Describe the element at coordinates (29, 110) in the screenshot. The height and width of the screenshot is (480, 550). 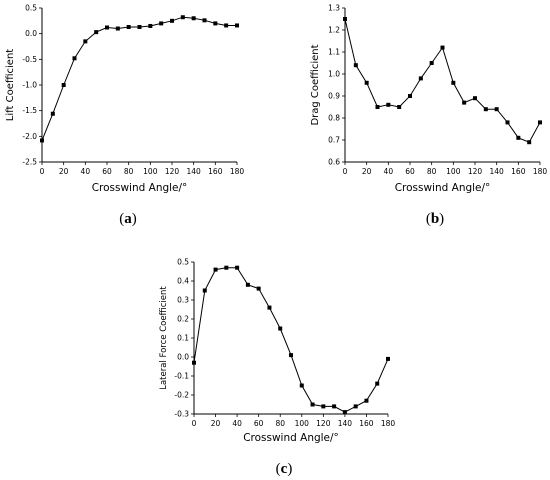
I see `y-tick-label: -1.5` at that location.